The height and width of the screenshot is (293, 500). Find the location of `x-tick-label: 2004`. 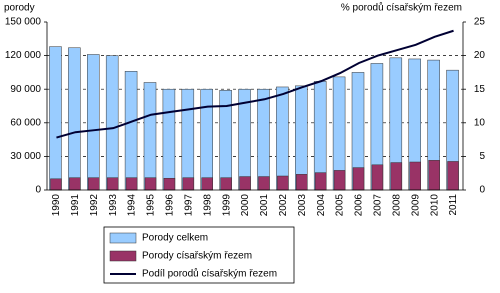

x-tick-label: 2004 is located at coordinates (321, 205).